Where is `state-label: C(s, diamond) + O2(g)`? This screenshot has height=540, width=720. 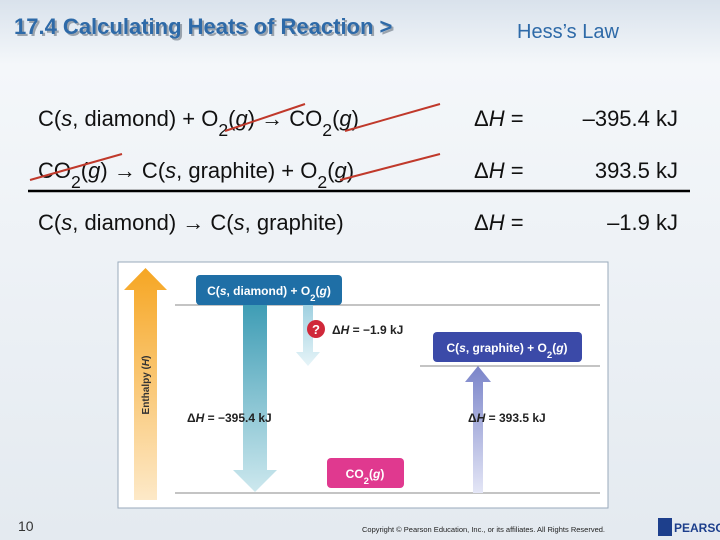
state-label: C(s, diamond) + O2(g) is located at coordinates (269, 294).